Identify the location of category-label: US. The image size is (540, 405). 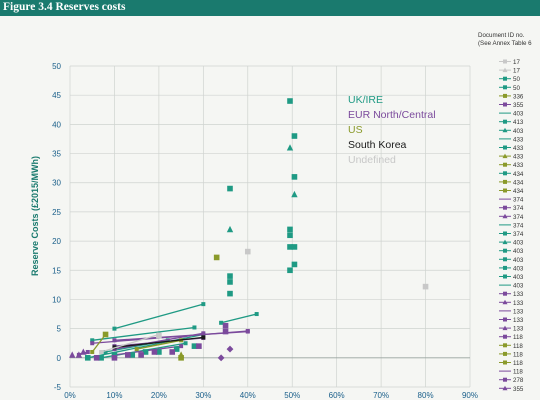
(355, 130).